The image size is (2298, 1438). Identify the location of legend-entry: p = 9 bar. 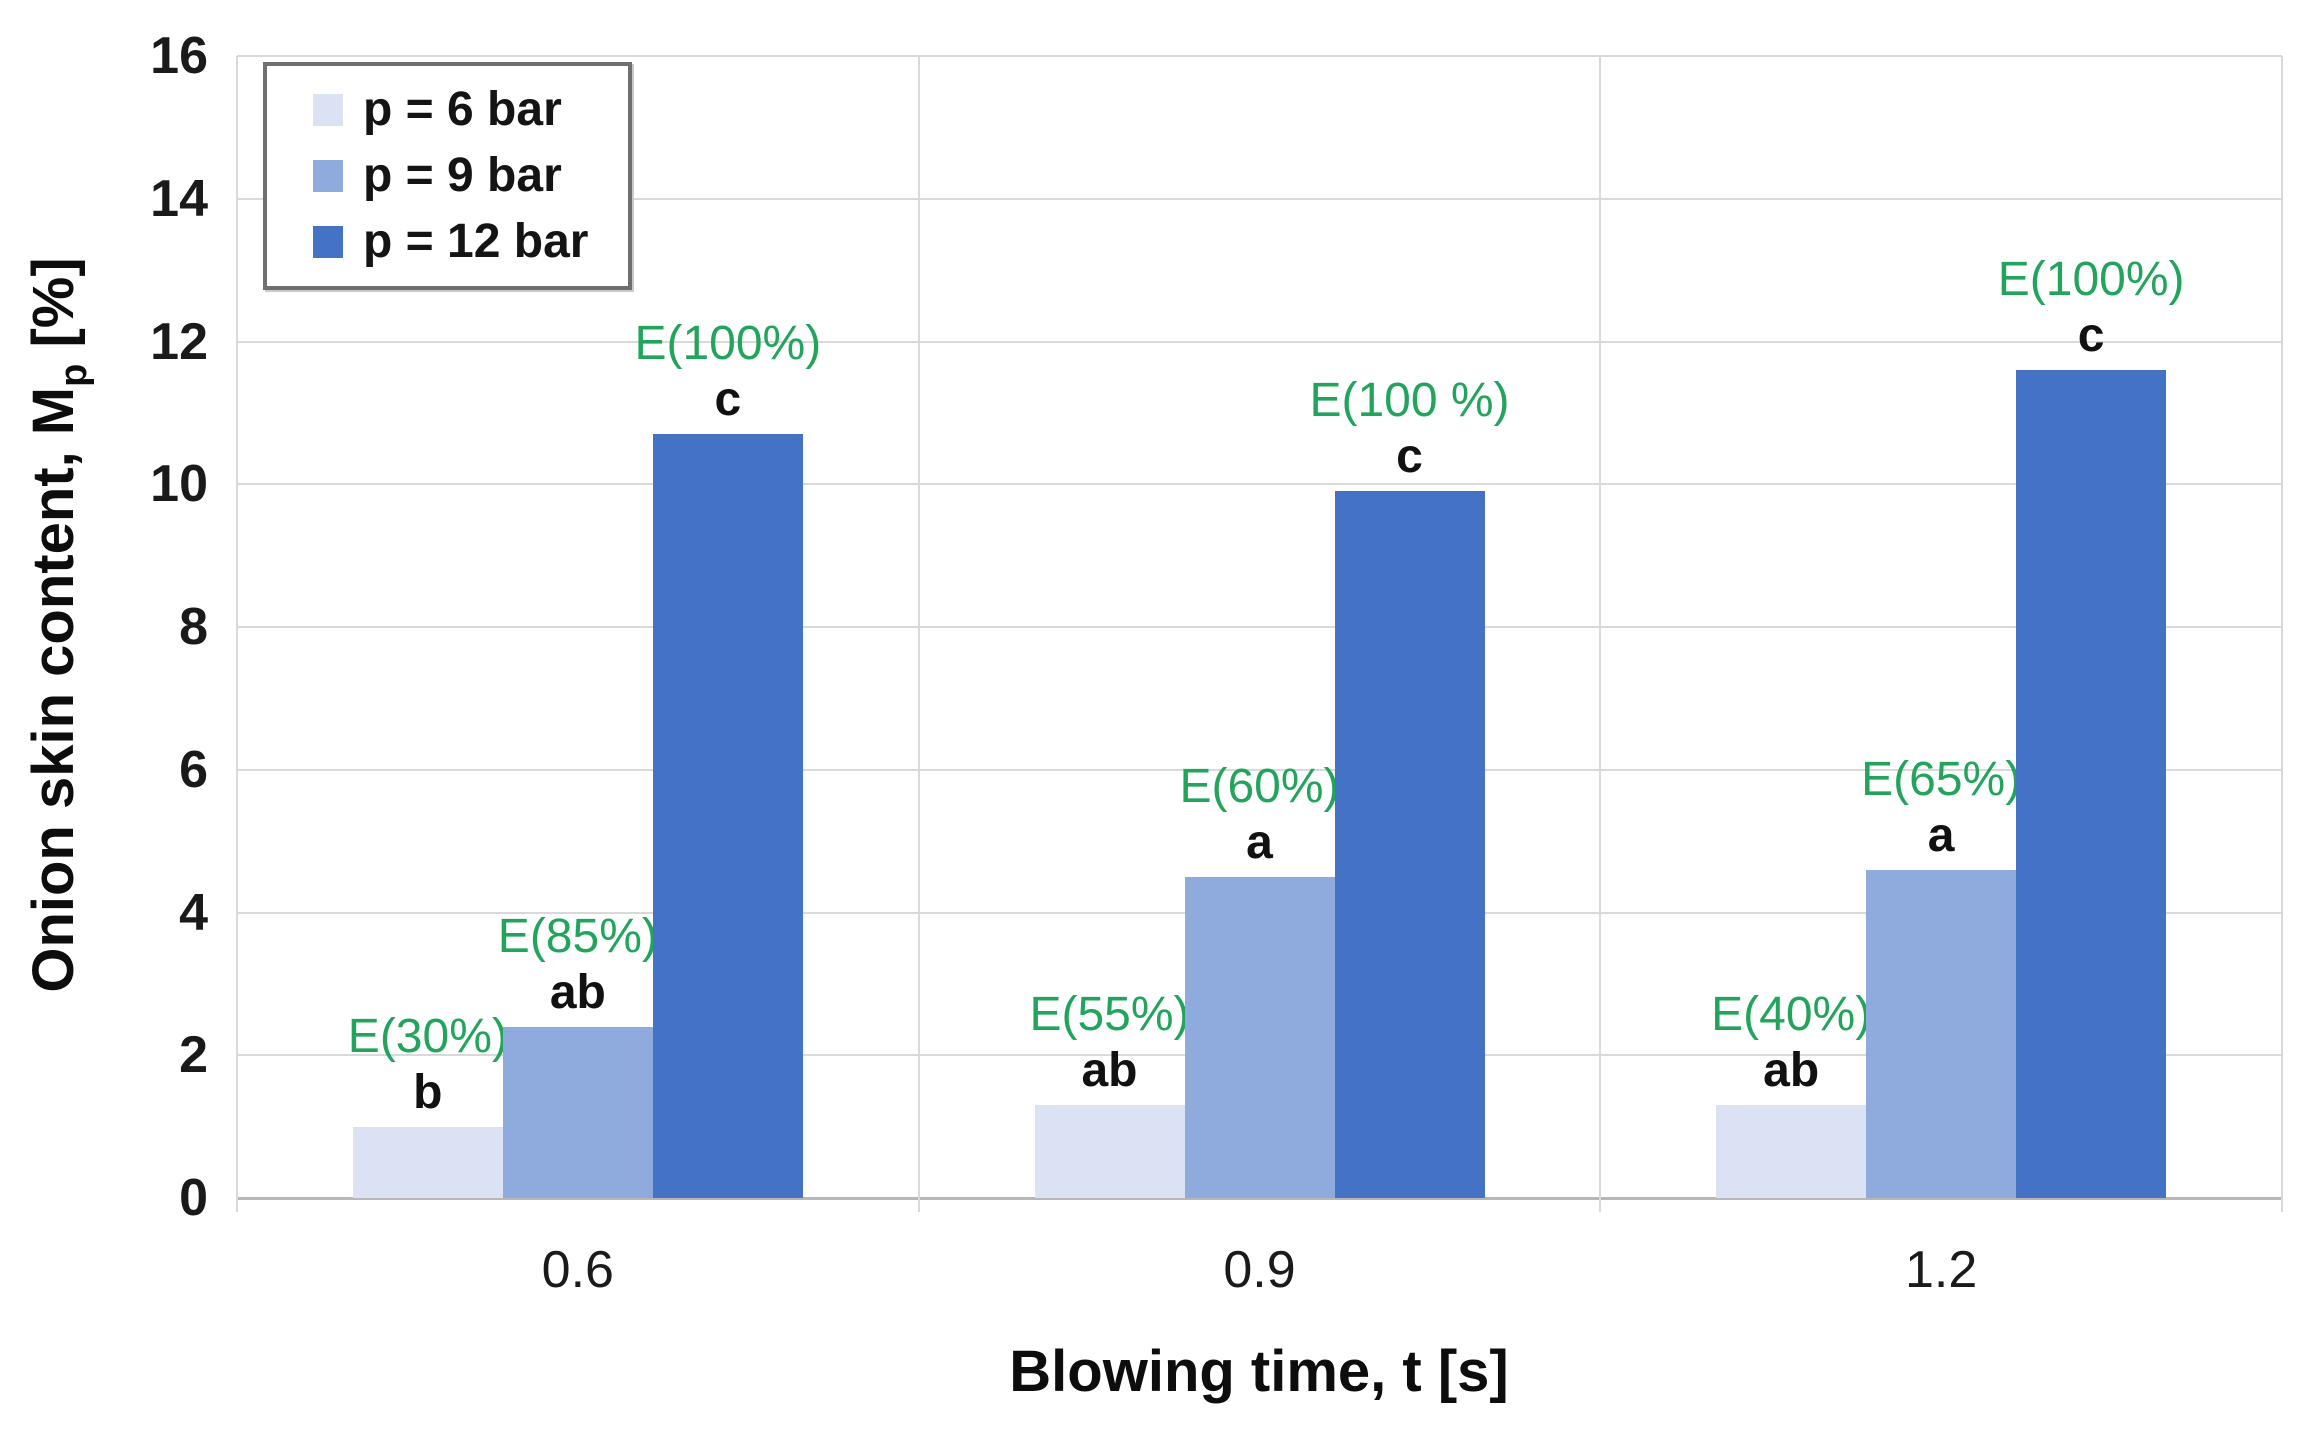
(450, 176).